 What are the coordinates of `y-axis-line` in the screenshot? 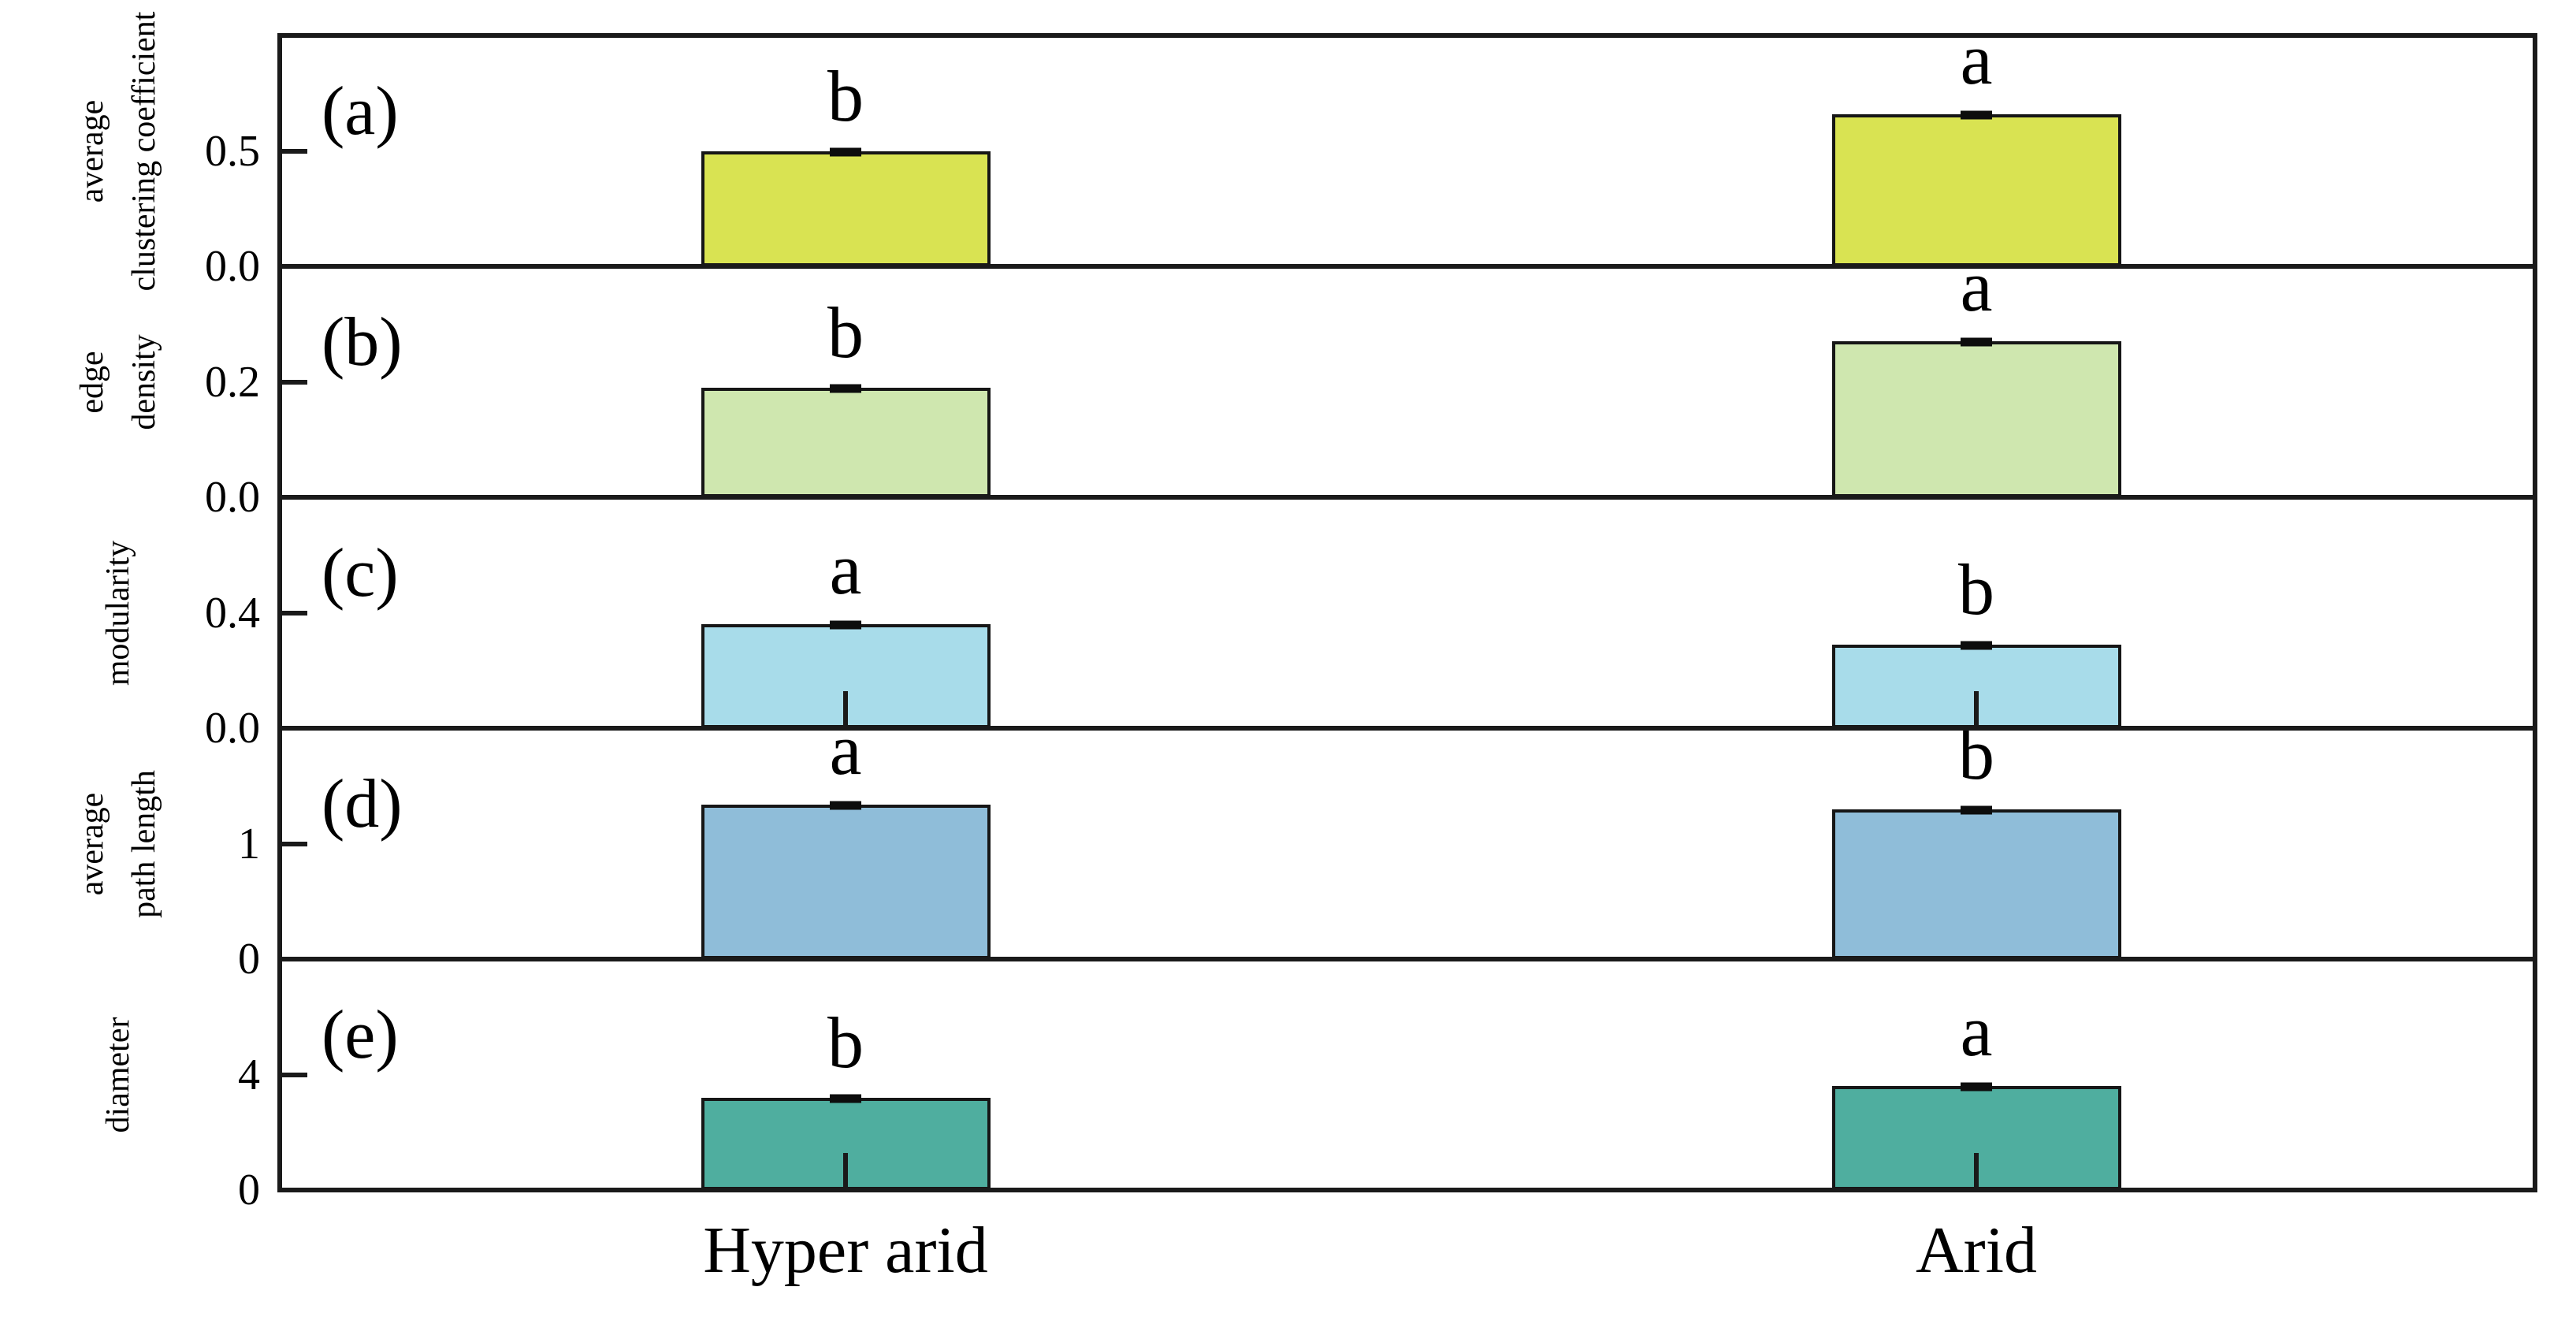 It's located at (279, 612).